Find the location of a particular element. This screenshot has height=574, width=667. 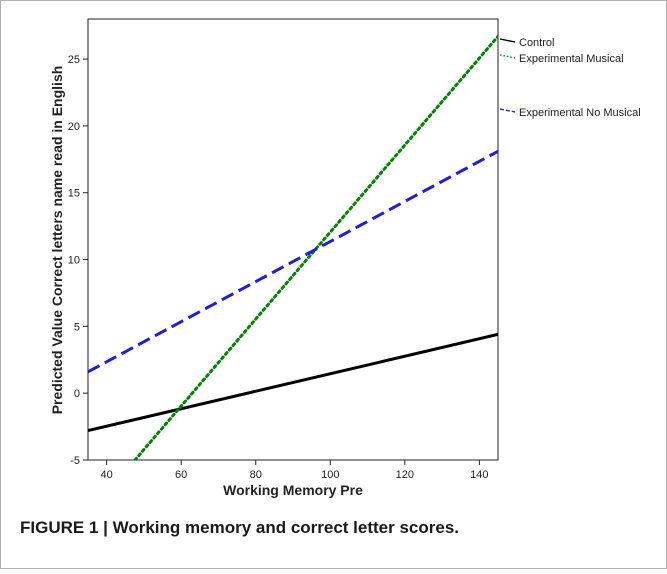

x-tick-label-3: 100 is located at coordinates (330, 475).